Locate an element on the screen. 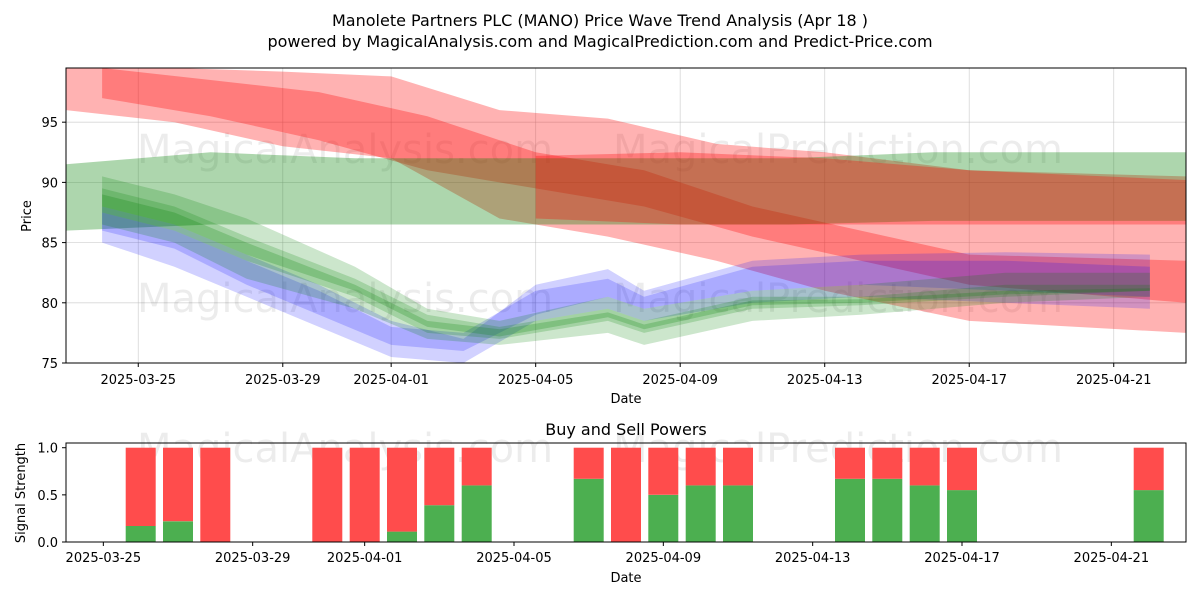 The width and height of the screenshot is (1200, 600). price-x-tick-label: 2025-04-13 is located at coordinates (825, 380).